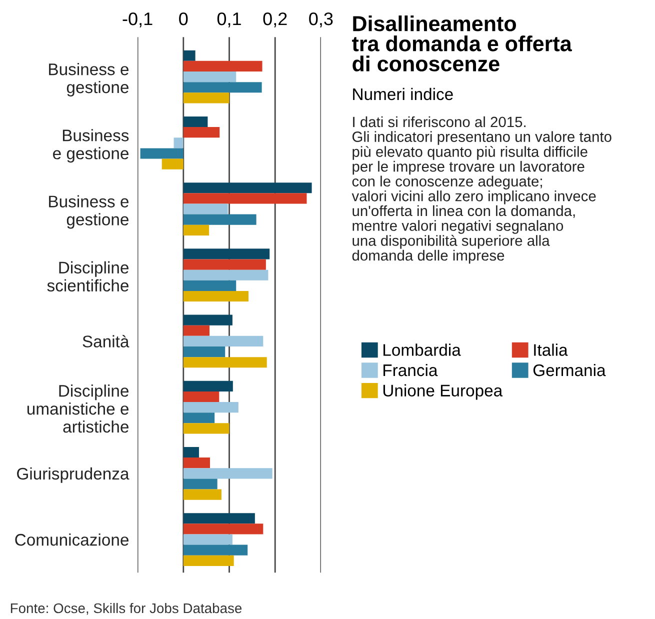  What do you see at coordinates (73, 475) in the screenshot?
I see `y-tick-label: Giurisprudenza` at bounding box center [73, 475].